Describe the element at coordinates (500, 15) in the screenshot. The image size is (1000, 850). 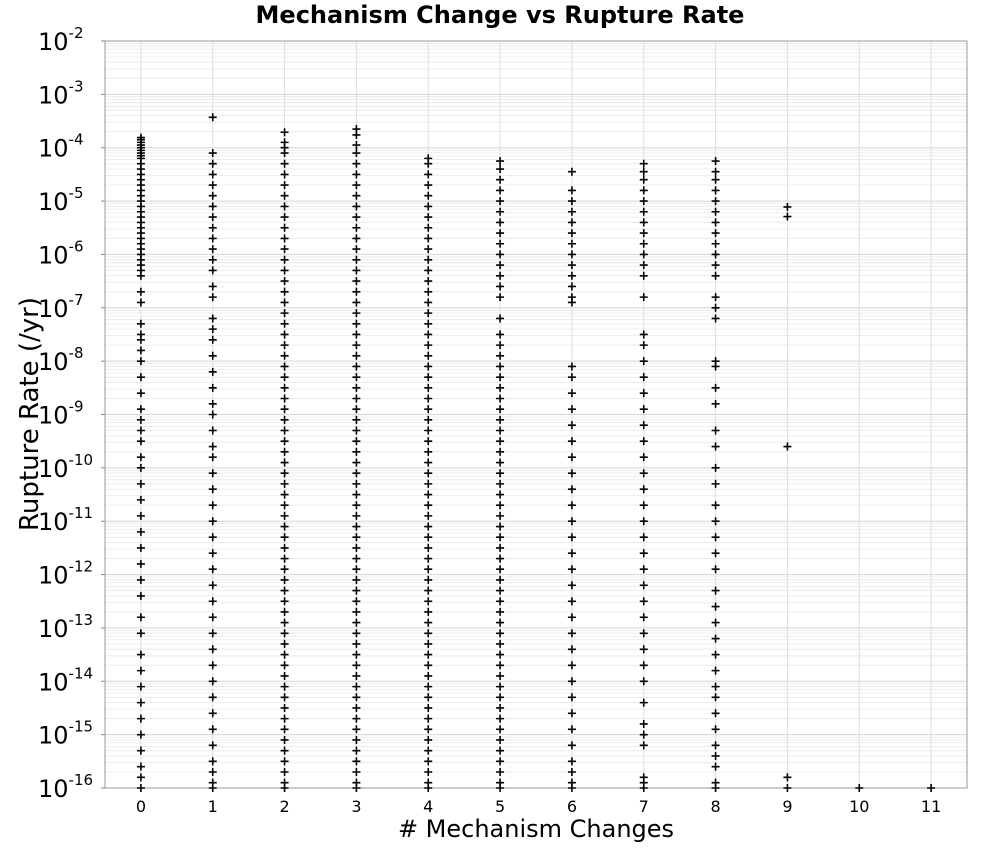
I see `chart-title: Mechanism Change vs Rupture Rate` at that location.